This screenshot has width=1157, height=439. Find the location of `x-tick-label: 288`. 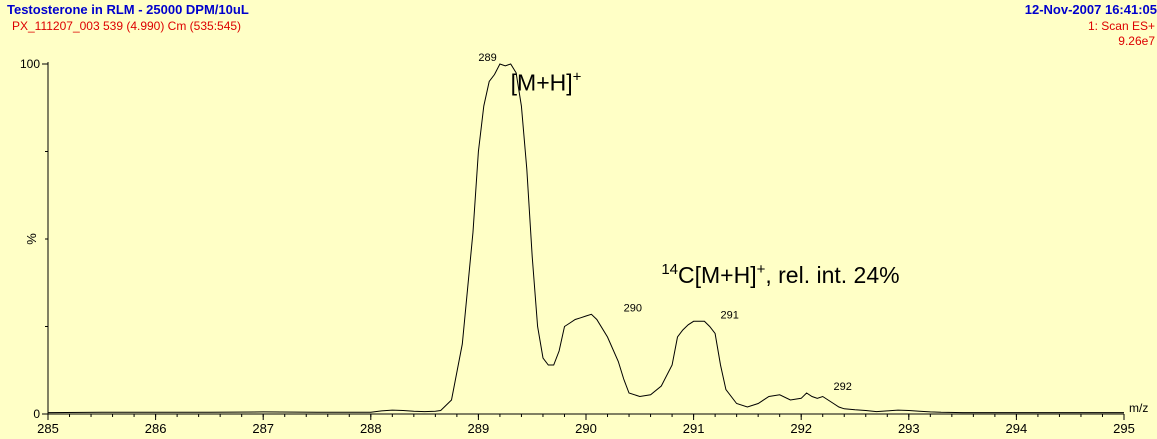

x-tick-label: 288 is located at coordinates (371, 428).